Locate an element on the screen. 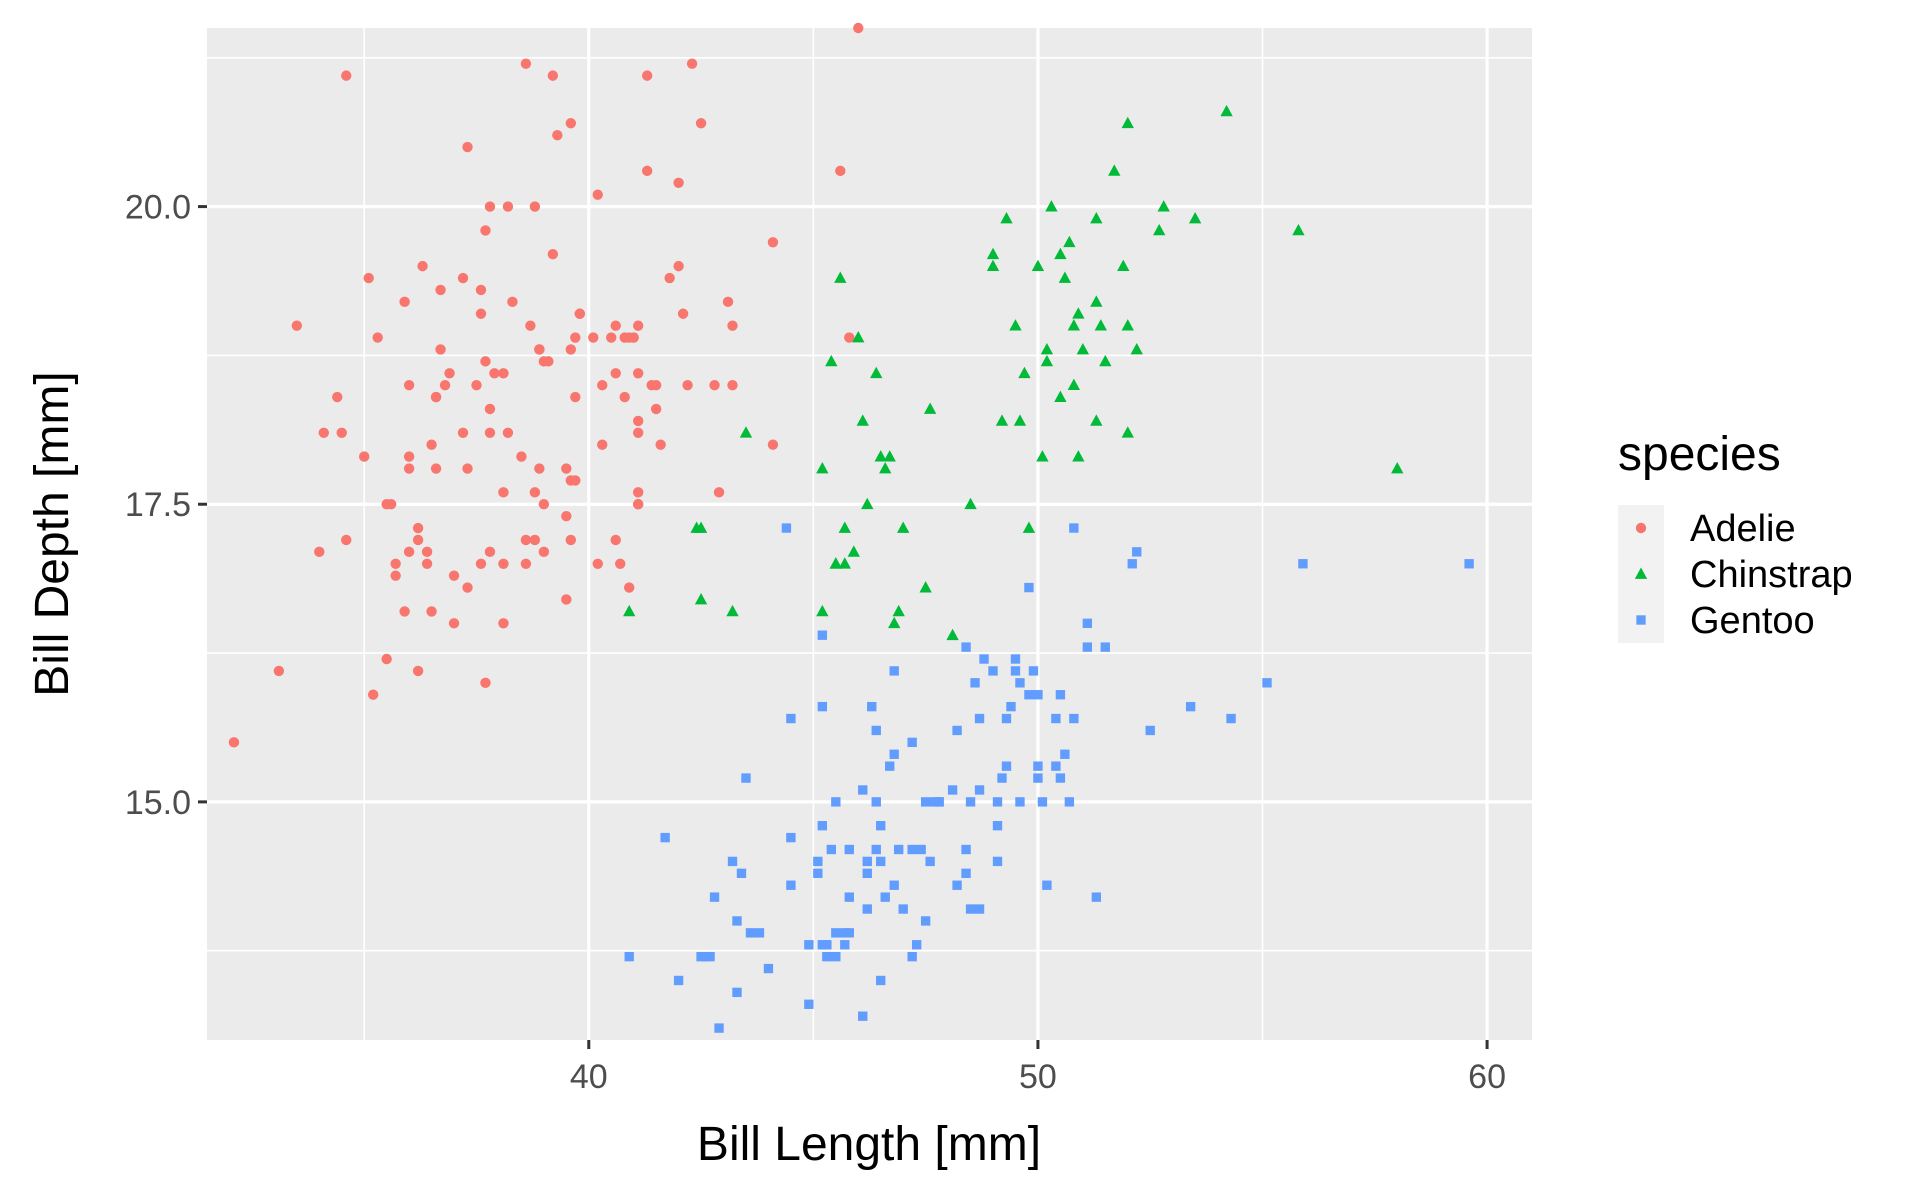  legend-label-gentoo: Gentoo is located at coordinates (1752, 621).